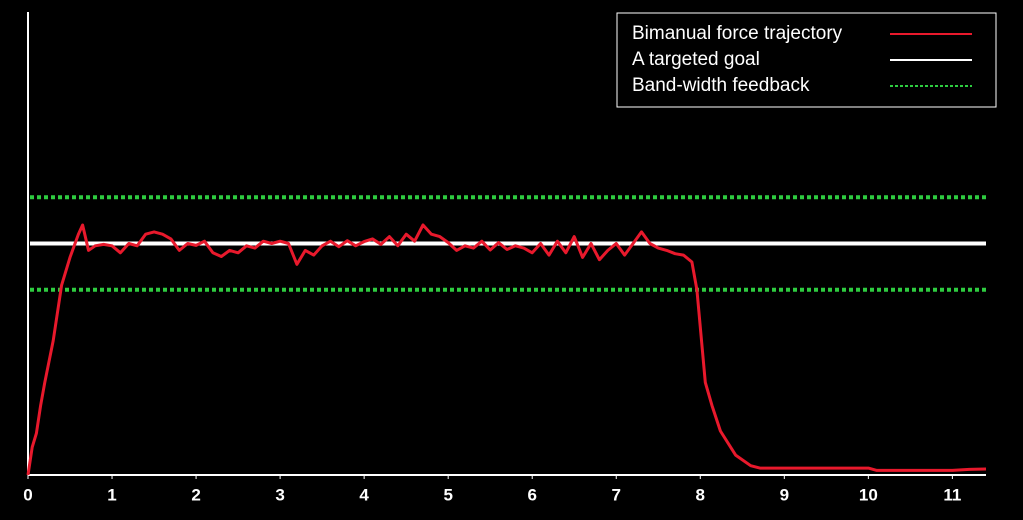 The height and width of the screenshot is (520, 1023). What do you see at coordinates (868, 494) in the screenshot?
I see `x-tick-label: 10` at bounding box center [868, 494].